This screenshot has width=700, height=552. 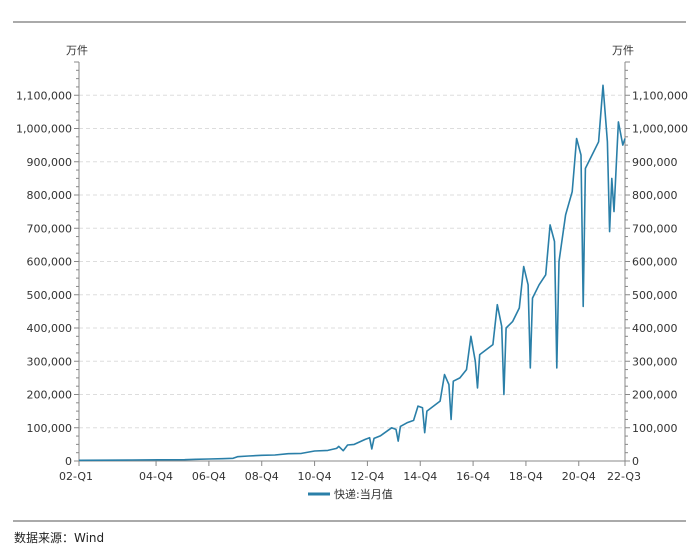 I want to click on y-right-tick-label: 400,000, so click(x=655, y=328).